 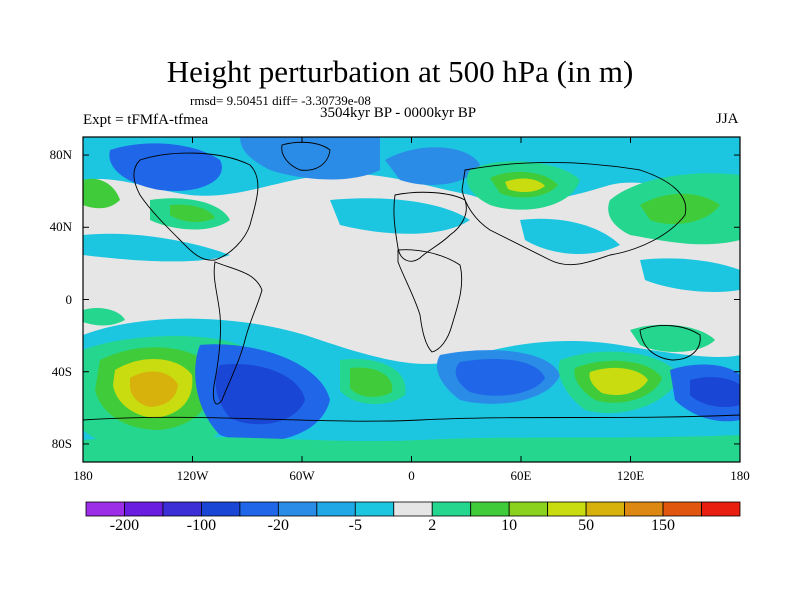 I want to click on colorbar-label: 150, so click(x=663, y=525).